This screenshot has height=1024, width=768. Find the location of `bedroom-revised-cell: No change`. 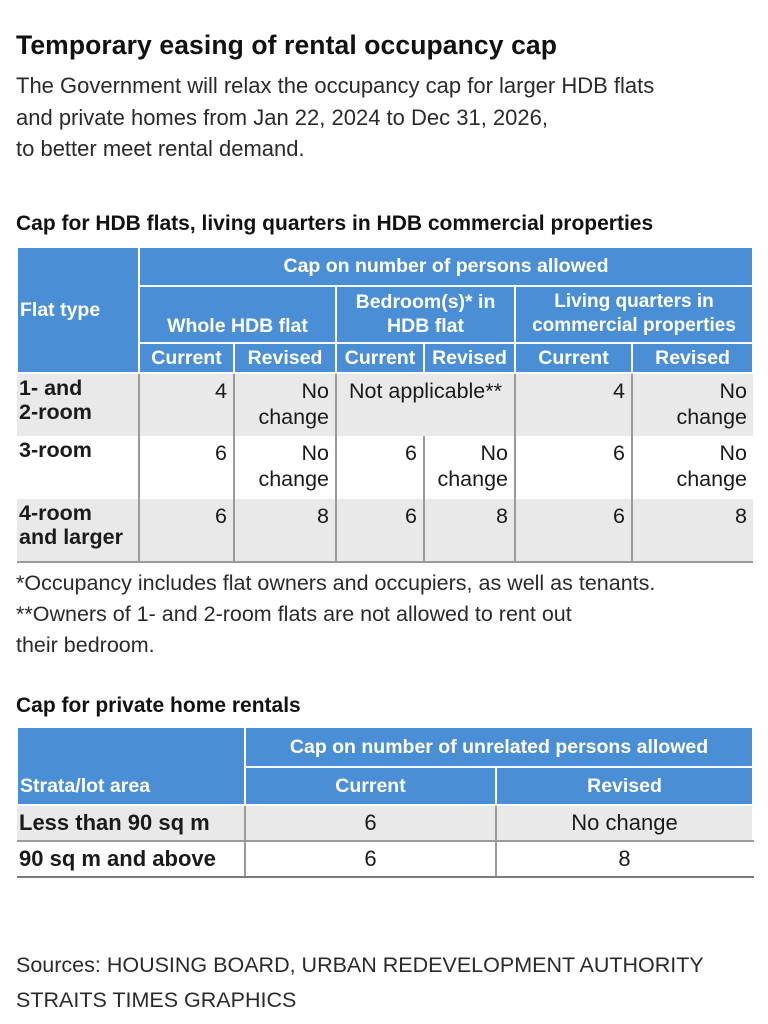

bedroom-revised-cell: No change is located at coordinates (470, 467).